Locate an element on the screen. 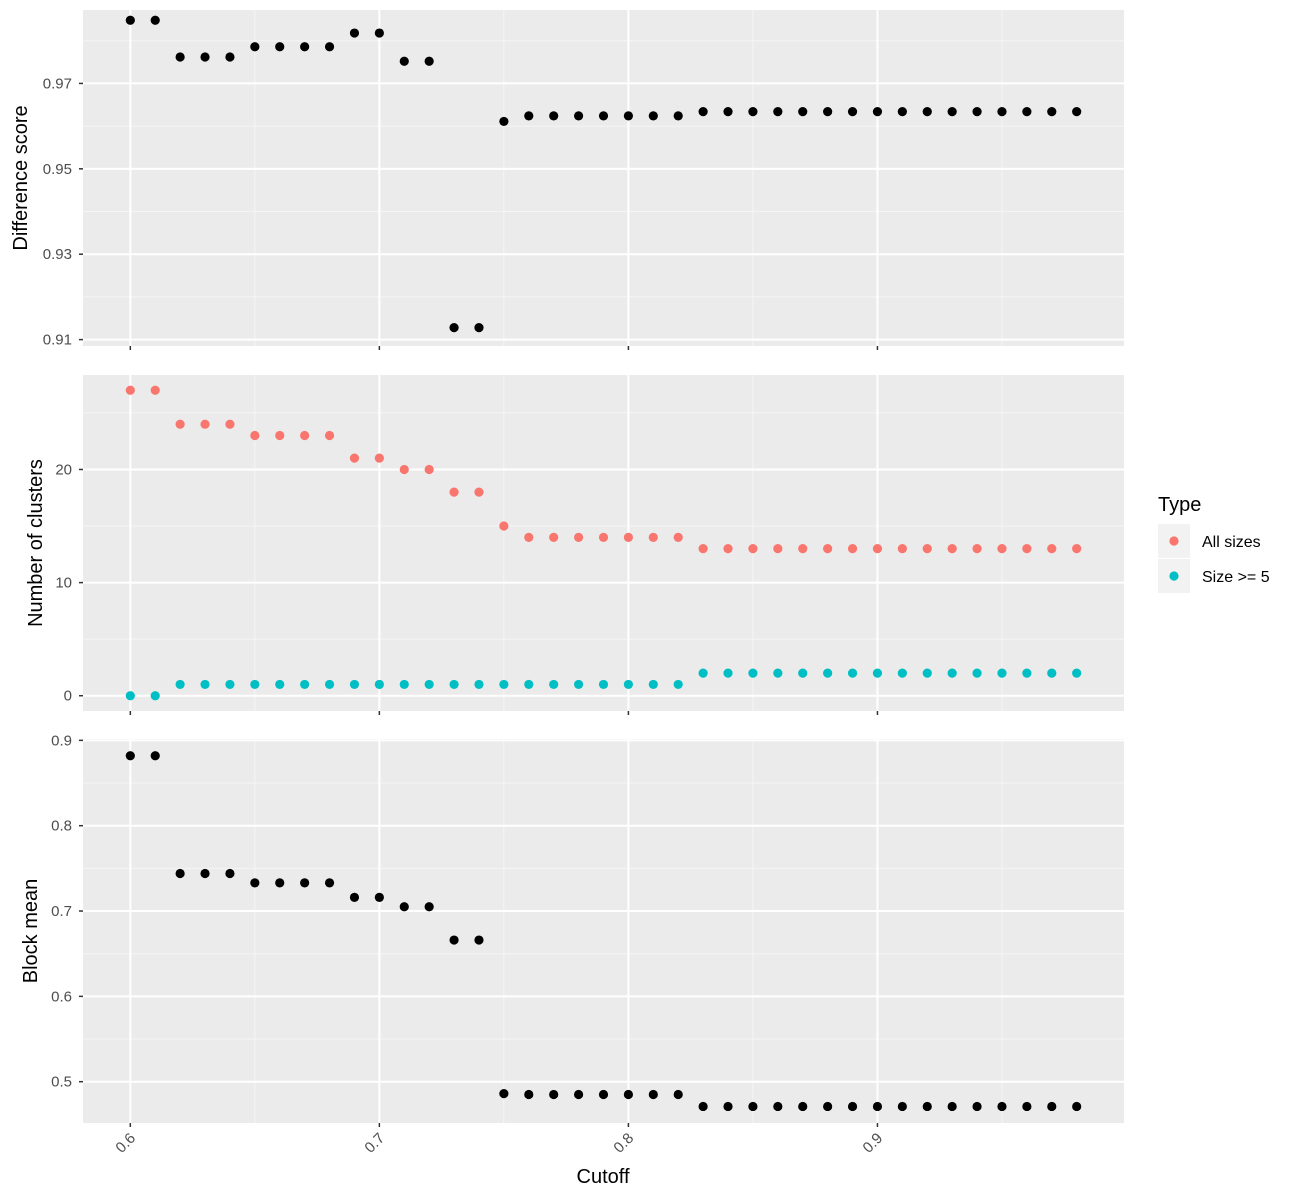 The height and width of the screenshot is (1200, 1300). y-tick-label: 0.6 is located at coordinates (61, 996).